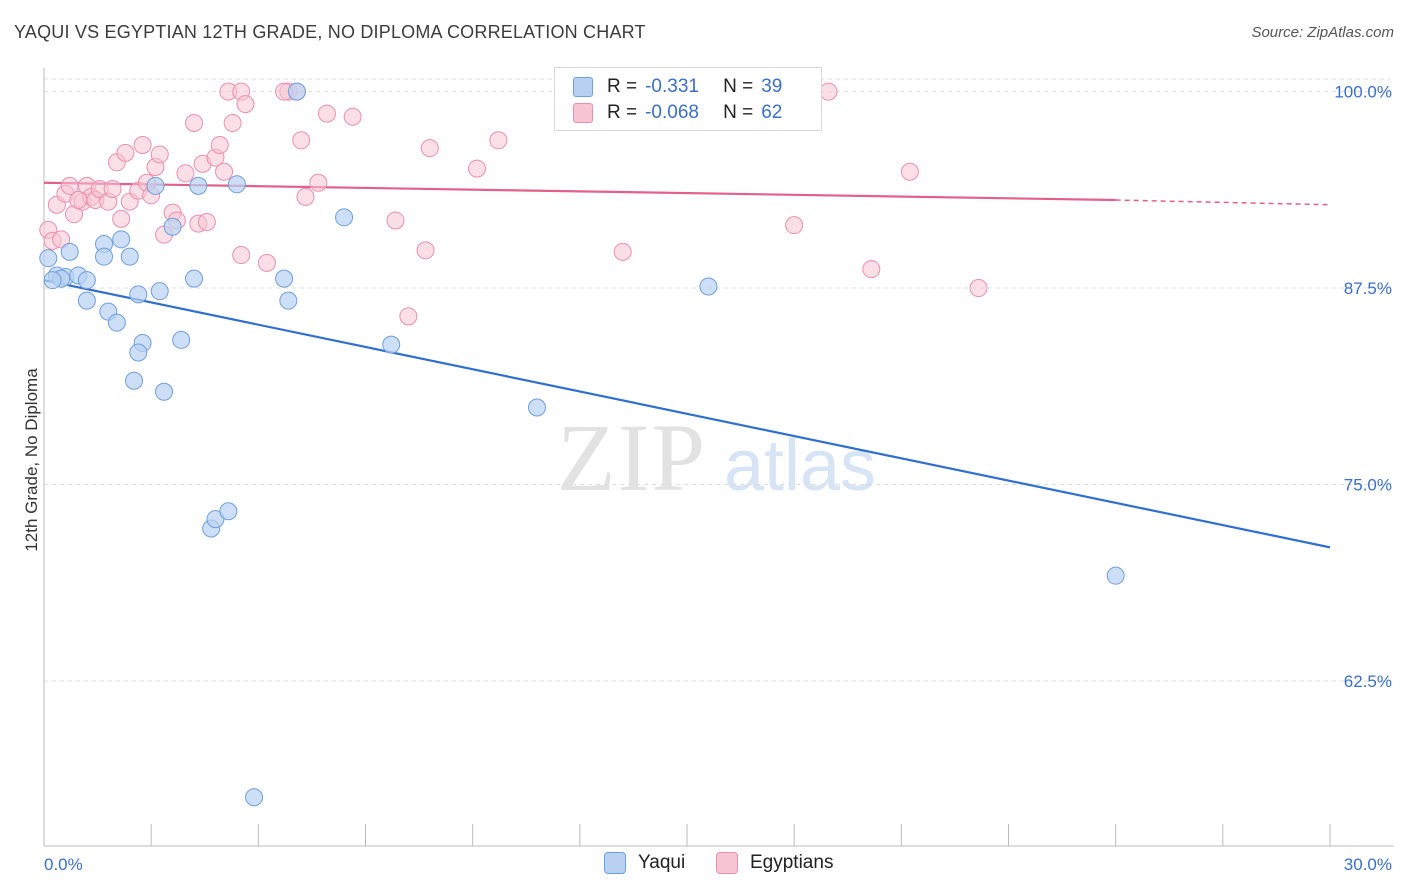 This screenshot has height=892, width=1406. Describe the element at coordinates (1368, 288) in the screenshot. I see `y-tick-label: 87.5%` at that location.